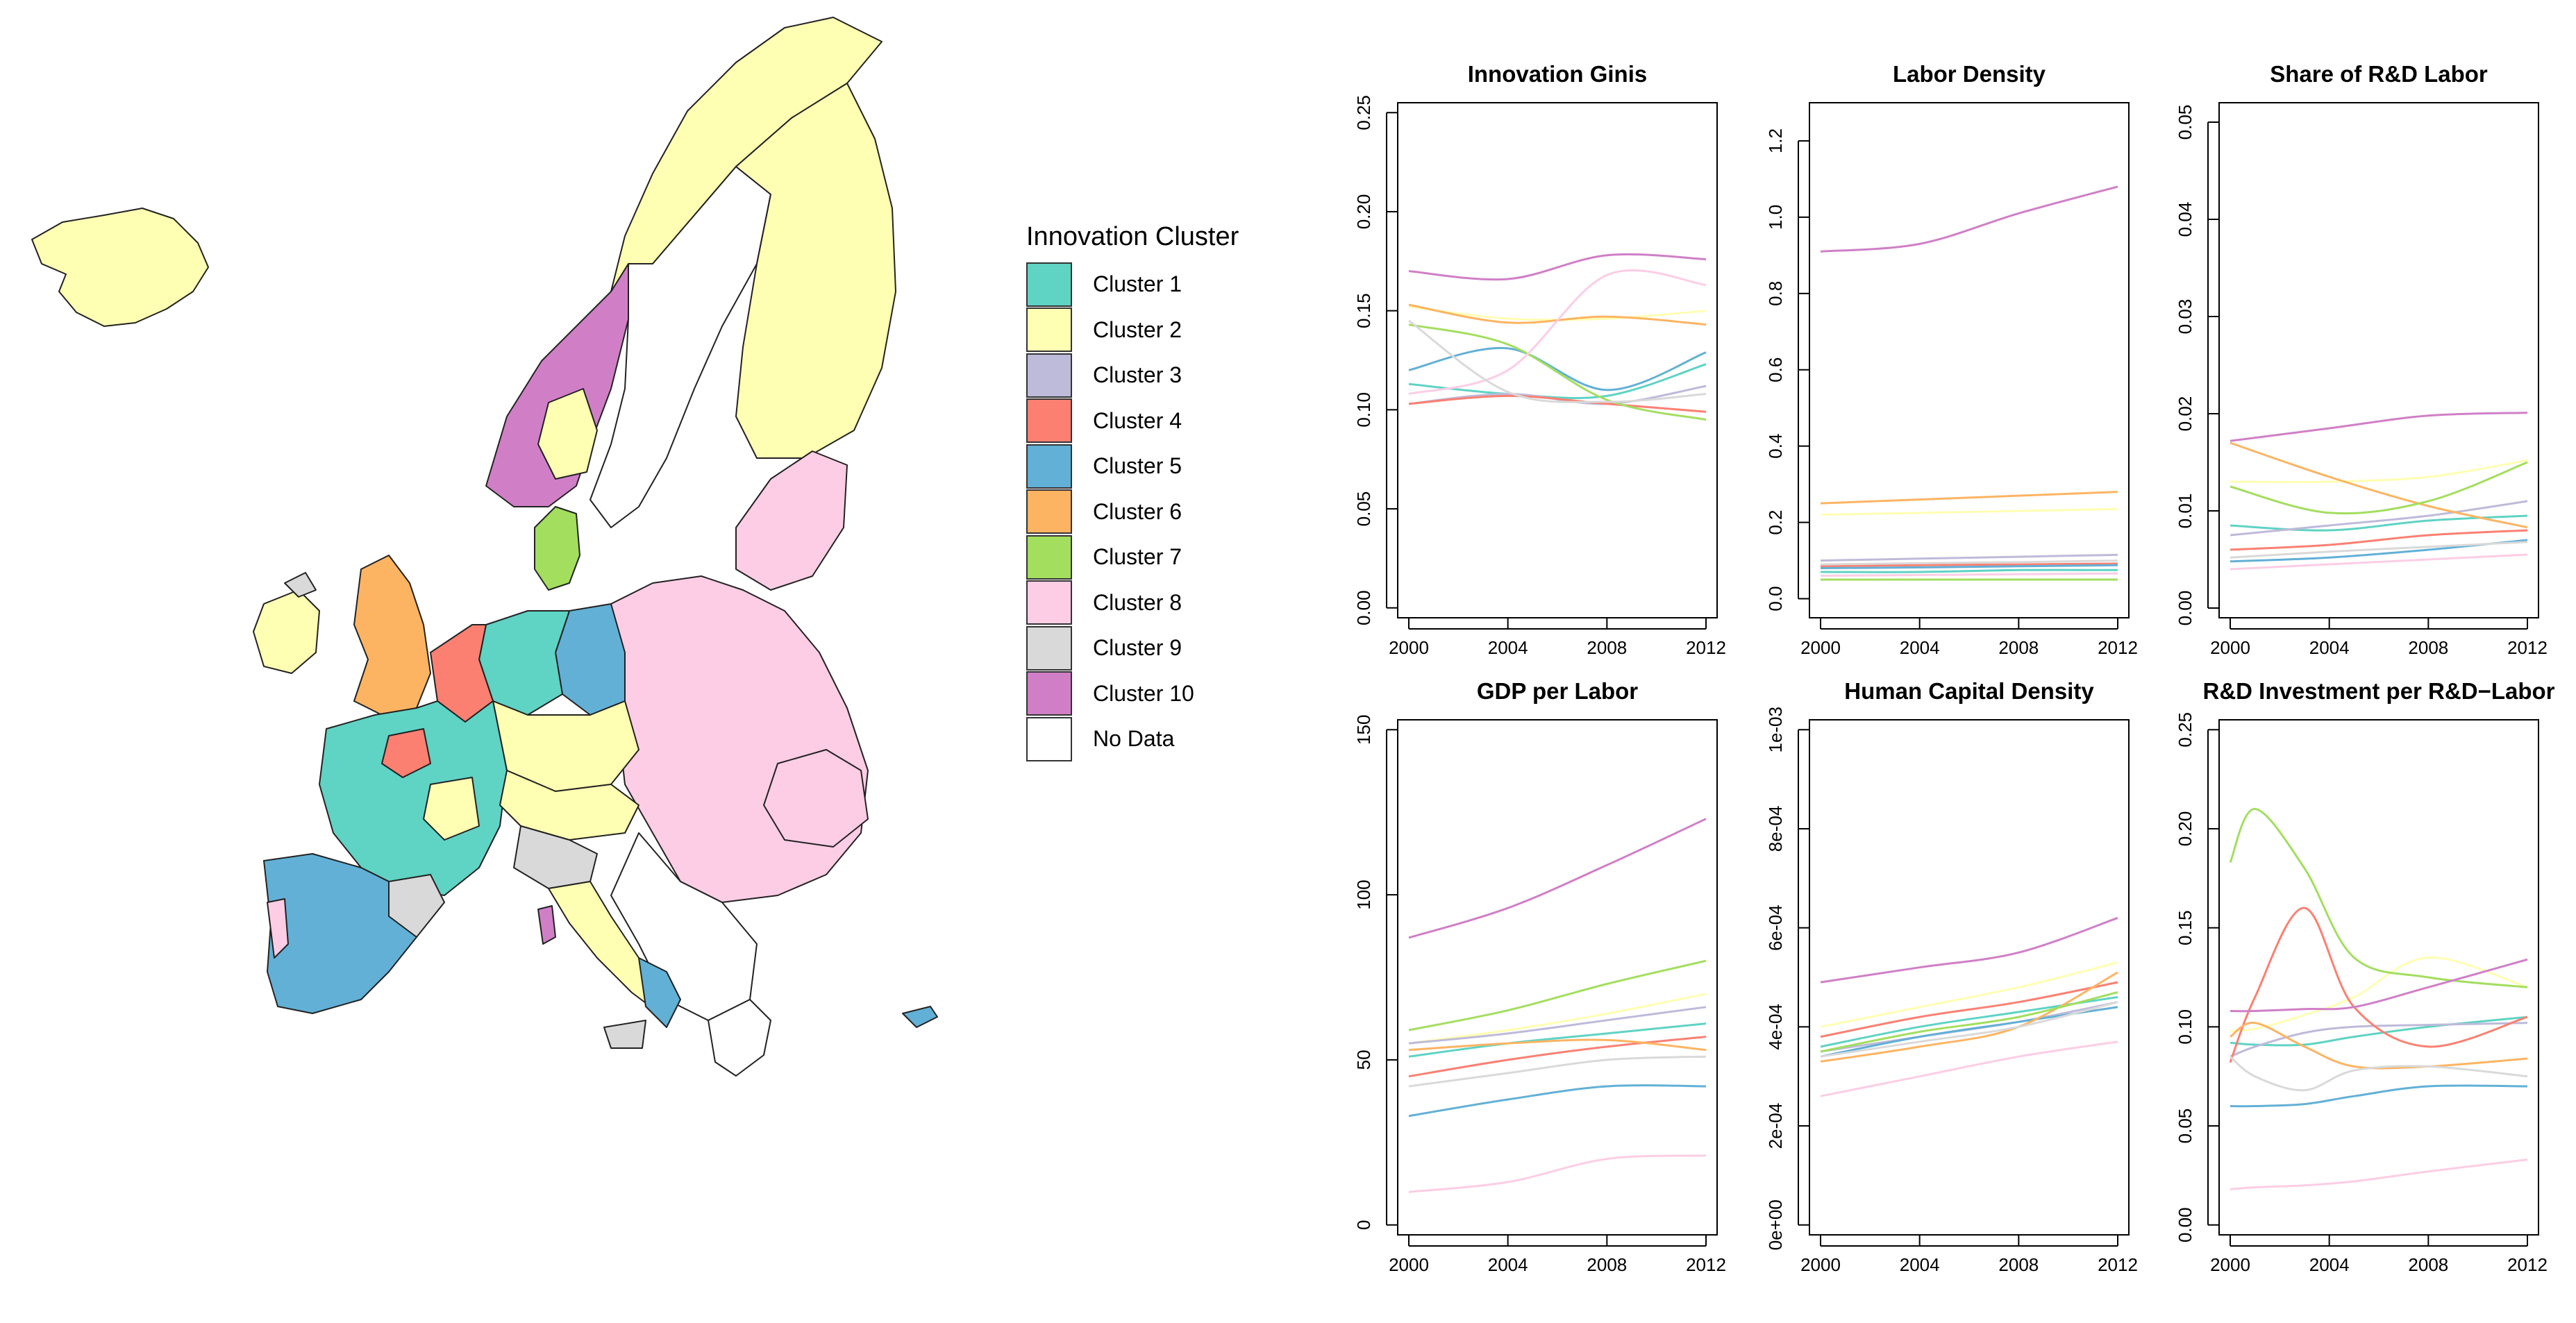  What do you see at coordinates (1132, 376) in the screenshot?
I see `legend-item: Cluster 3` at bounding box center [1132, 376].